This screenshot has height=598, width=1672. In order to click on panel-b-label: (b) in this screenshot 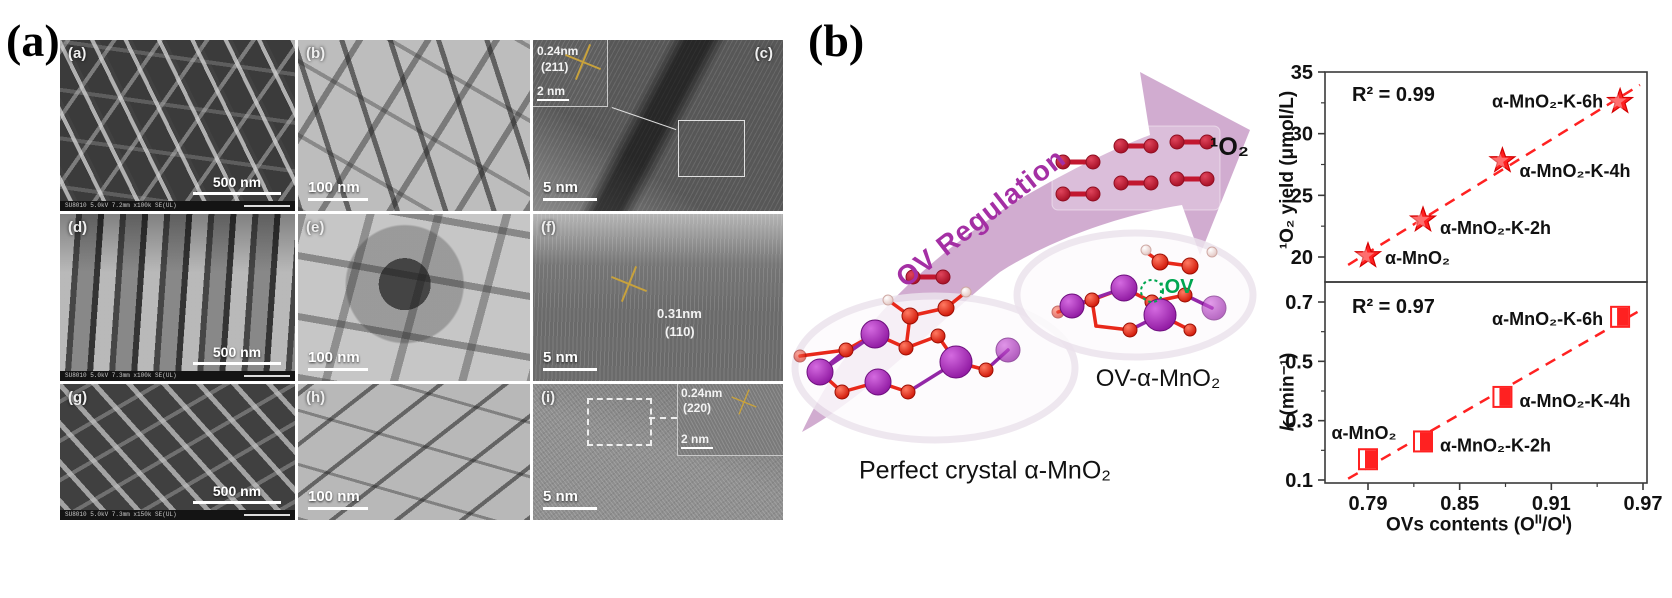, I will do `click(836, 40)`.